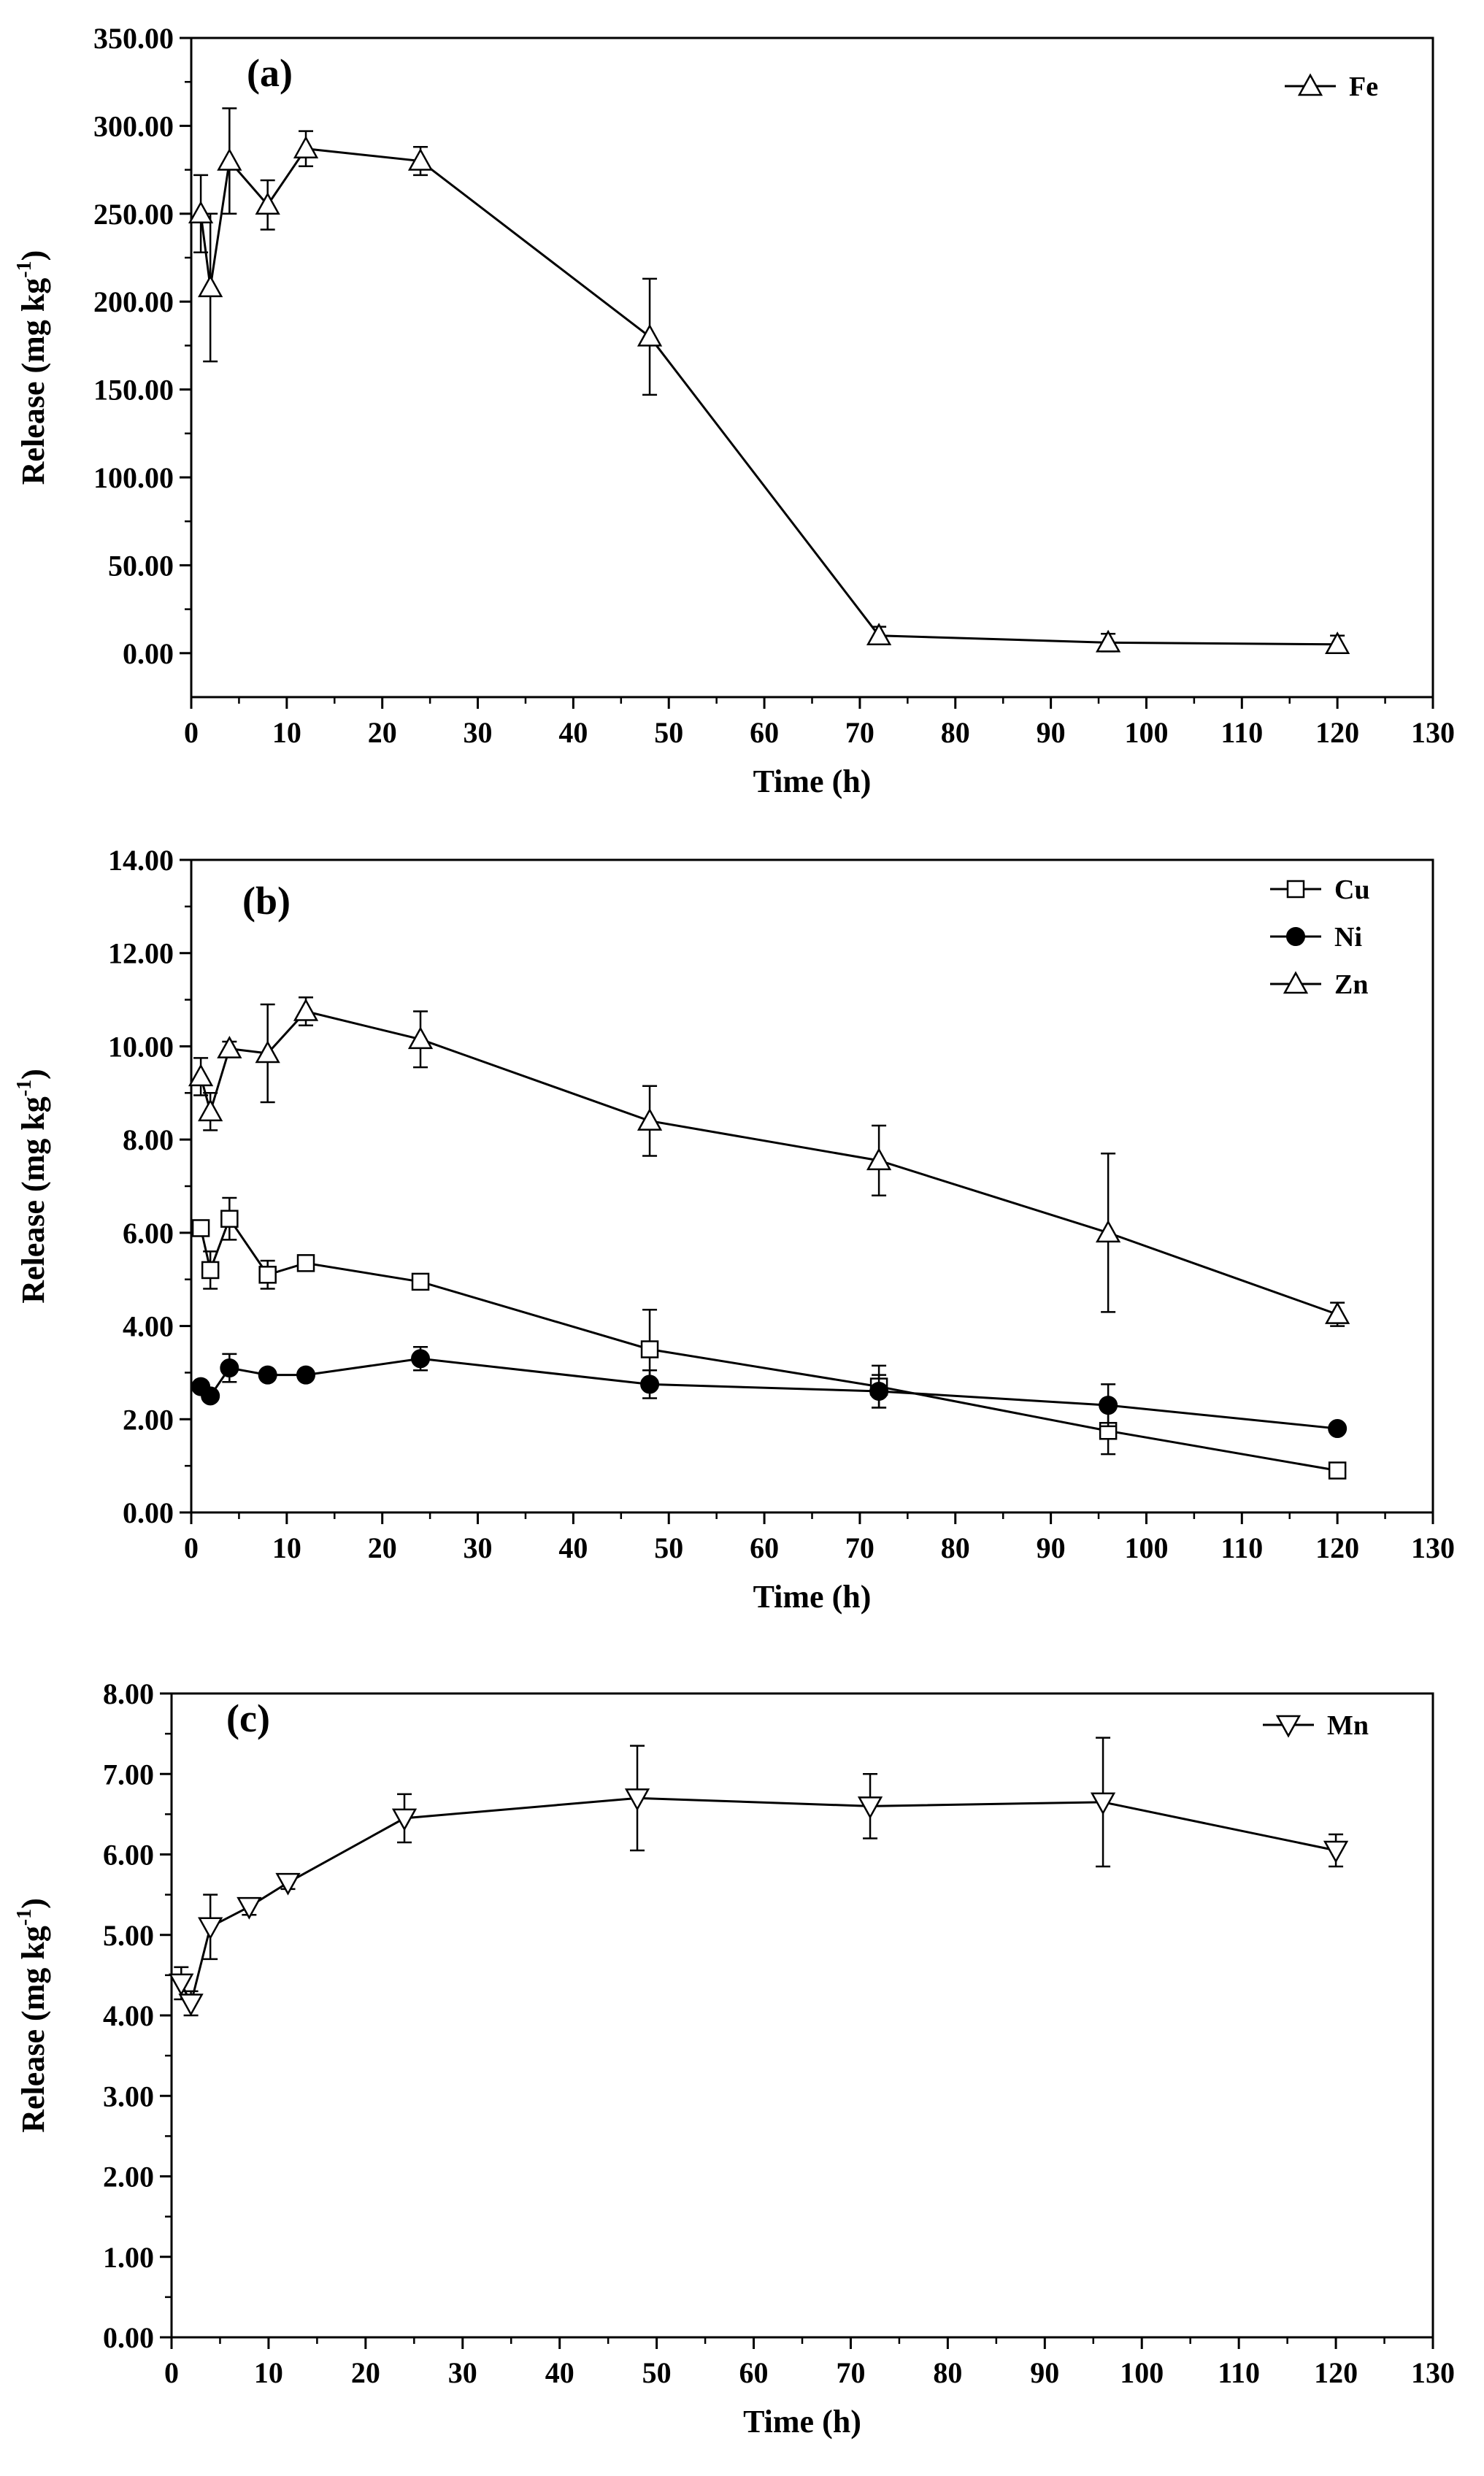 The image size is (1484, 2476). What do you see at coordinates (1363, 87) in the screenshot?
I see `legend-label: Fe` at bounding box center [1363, 87].